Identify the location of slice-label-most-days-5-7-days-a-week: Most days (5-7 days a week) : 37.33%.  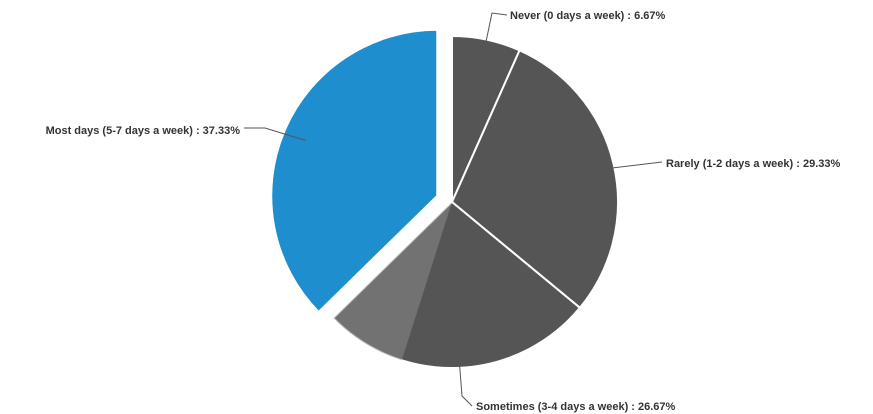
(143, 131).